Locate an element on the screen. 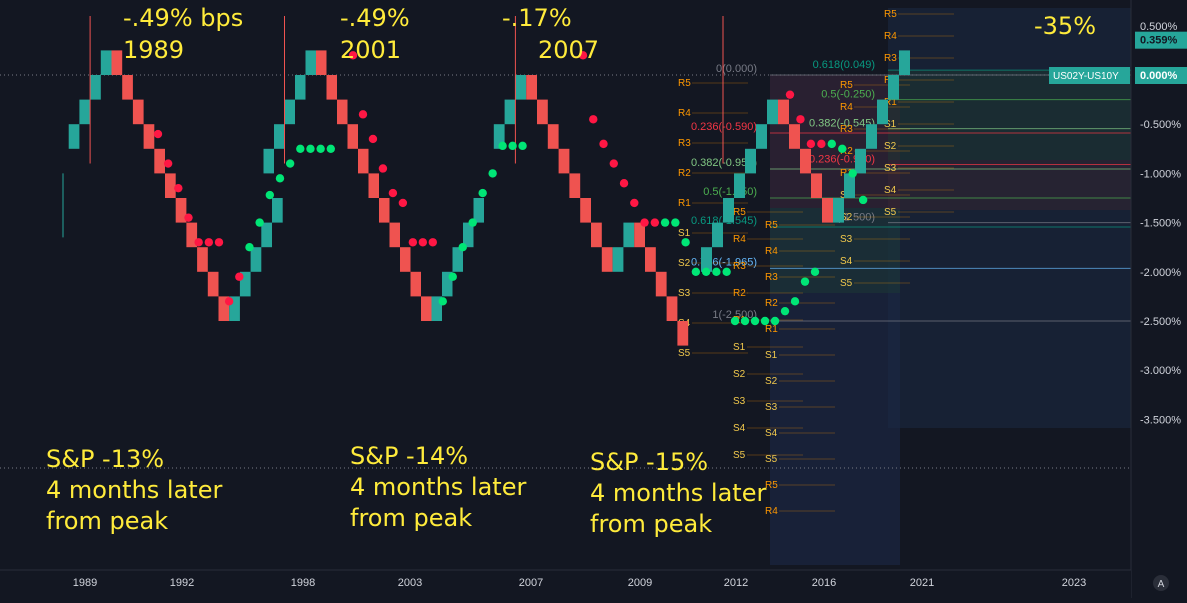 The height and width of the screenshot is (603, 1187). annotation-c3-sp-line-0: S&P -15% is located at coordinates (649, 462).